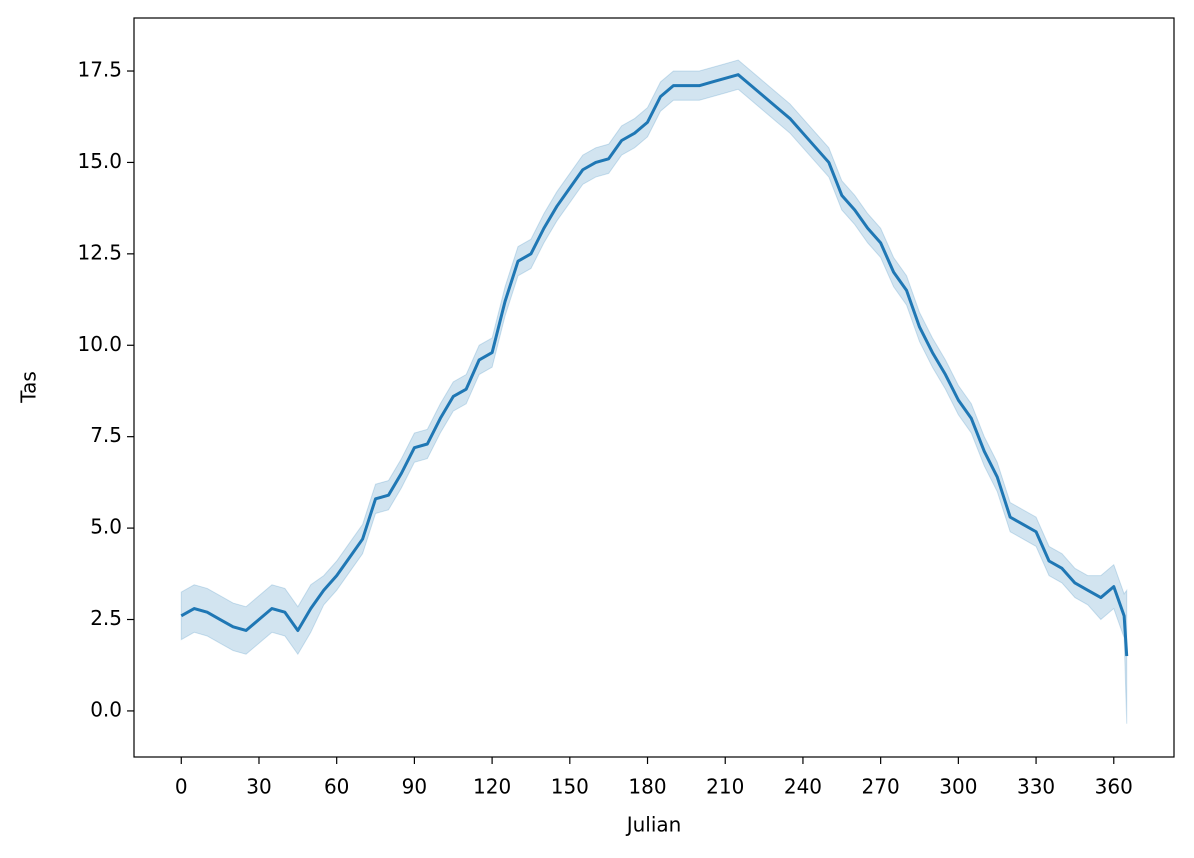 This screenshot has width=1194, height=858. Describe the element at coordinates (958, 787) in the screenshot. I see `x-tick-label: 300` at that location.